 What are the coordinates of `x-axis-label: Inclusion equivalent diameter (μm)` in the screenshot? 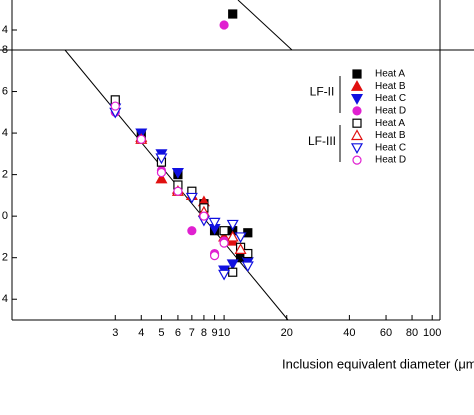 It's located at (378, 363).